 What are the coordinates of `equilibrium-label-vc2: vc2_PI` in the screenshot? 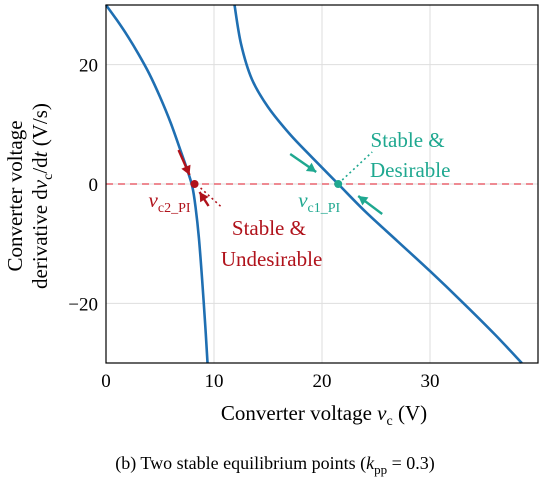 It's located at (170, 202).